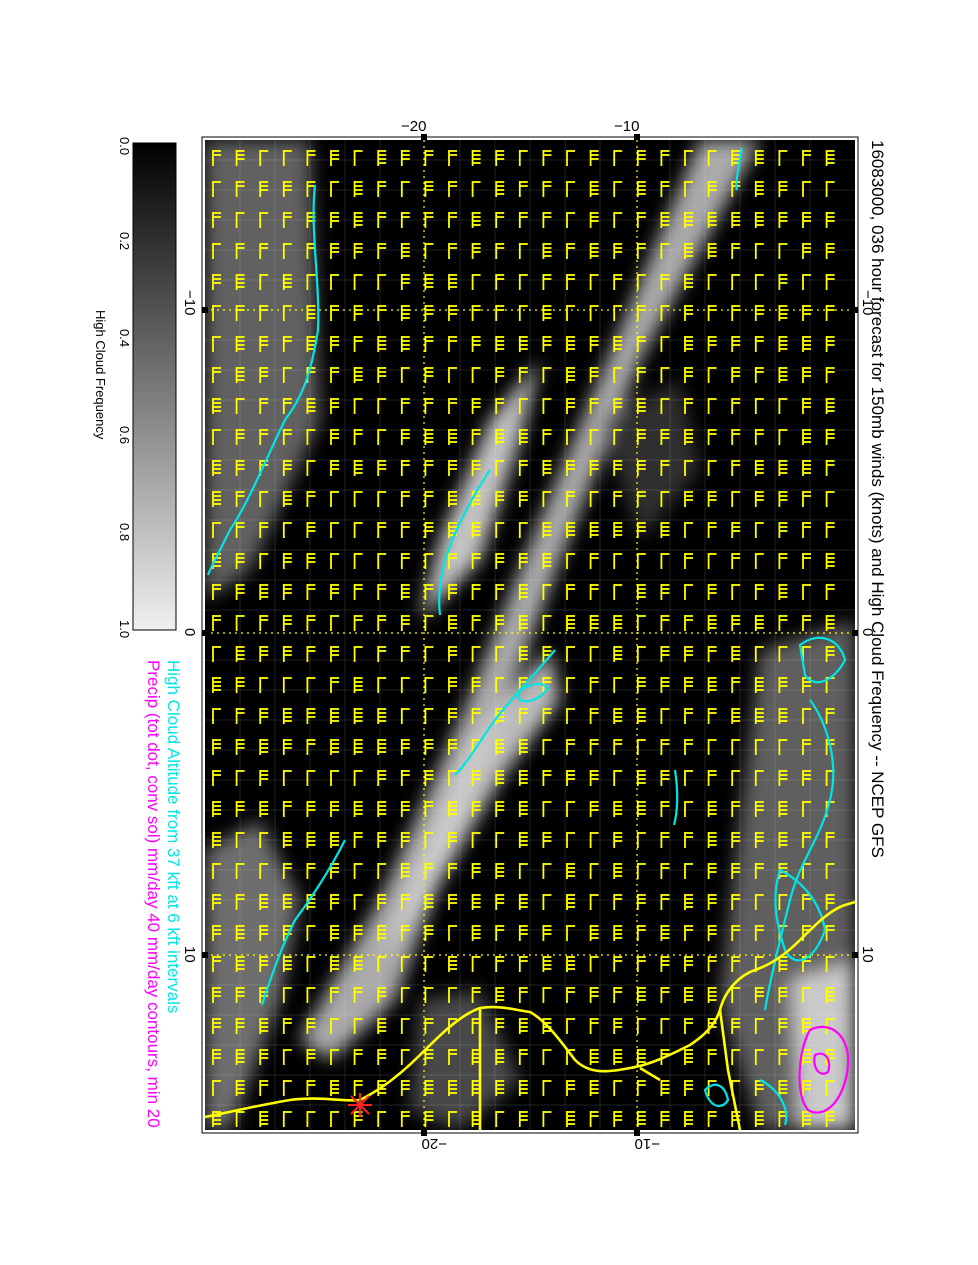 This screenshot has width=978, height=1265. What do you see at coordinates (867, 632) in the screenshot?
I see `right-axis-tick: 0` at bounding box center [867, 632].